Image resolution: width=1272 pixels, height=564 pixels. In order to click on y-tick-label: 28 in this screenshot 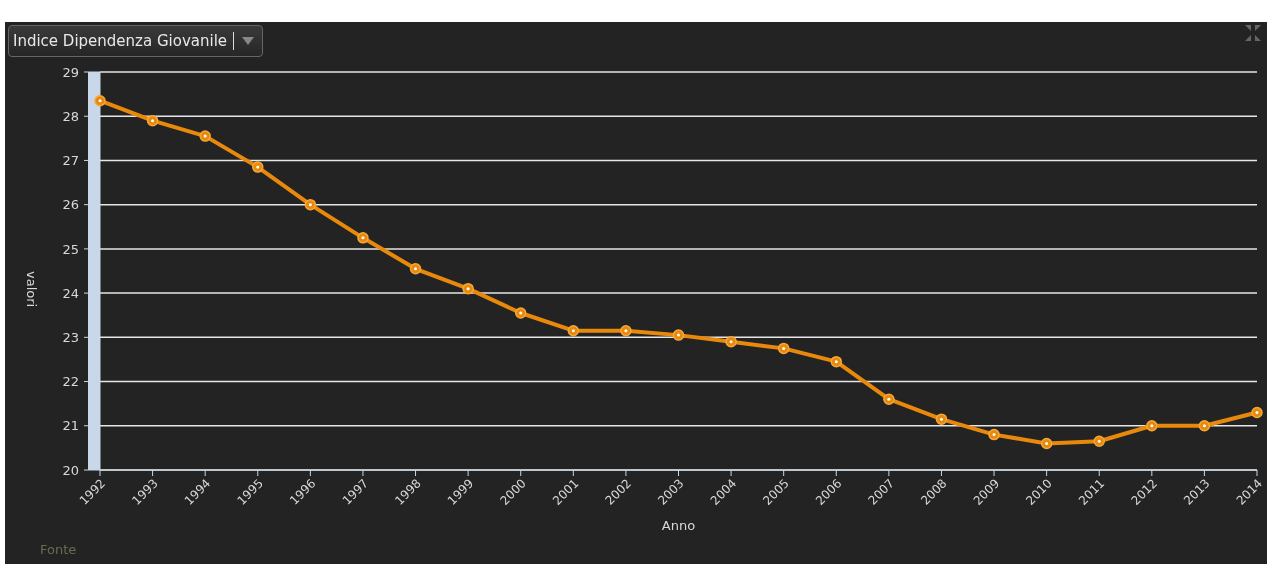, I will do `click(70, 116)`.